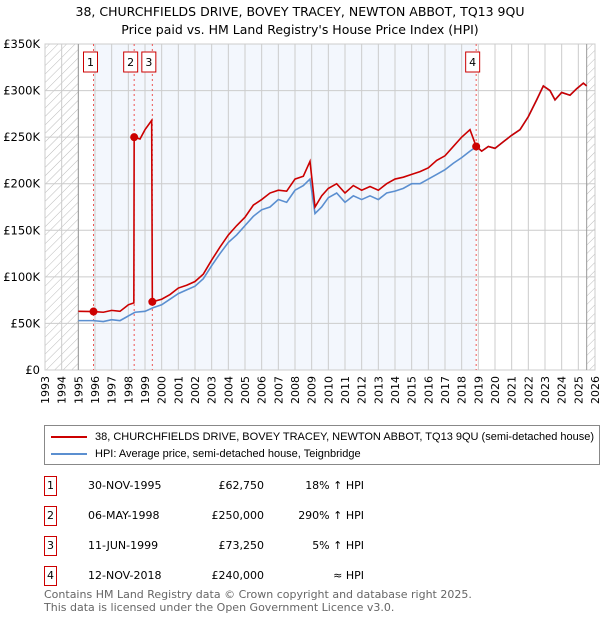 The image size is (600, 620). Describe the element at coordinates (478, 390) in the screenshot. I see `x-tick-label: 2019` at that location.